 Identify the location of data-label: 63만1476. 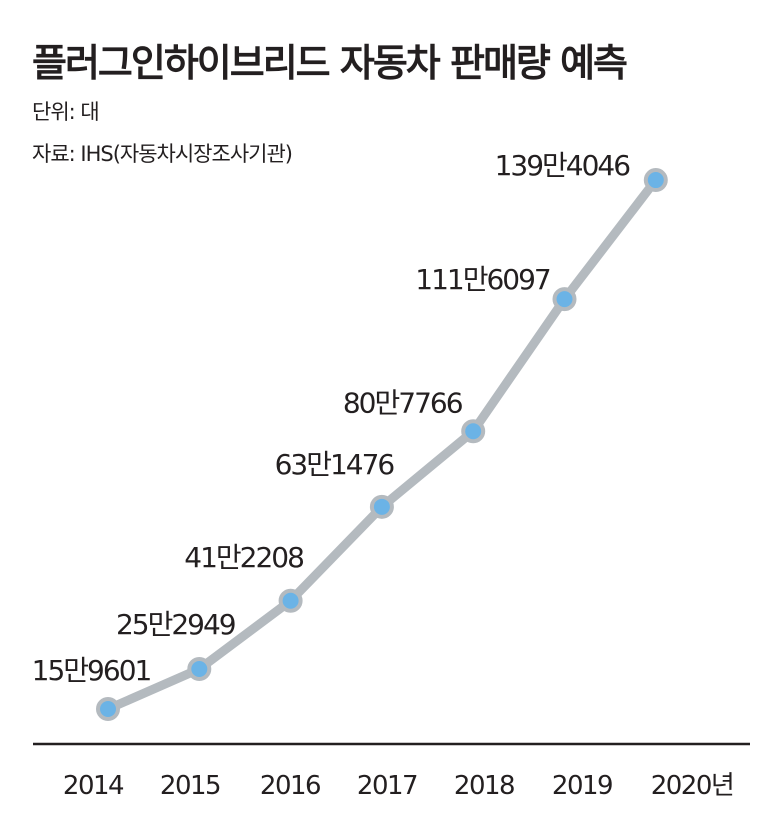
(335, 464).